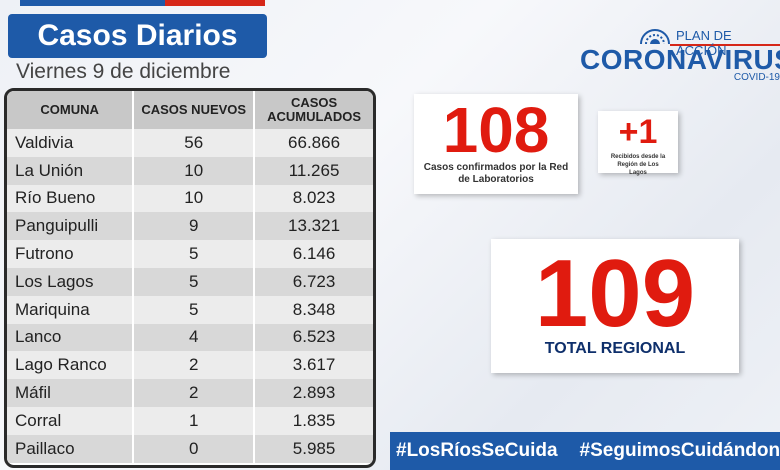  I want to click on total-regional-card: 109 TOTAL REGIONAL, so click(615, 306).